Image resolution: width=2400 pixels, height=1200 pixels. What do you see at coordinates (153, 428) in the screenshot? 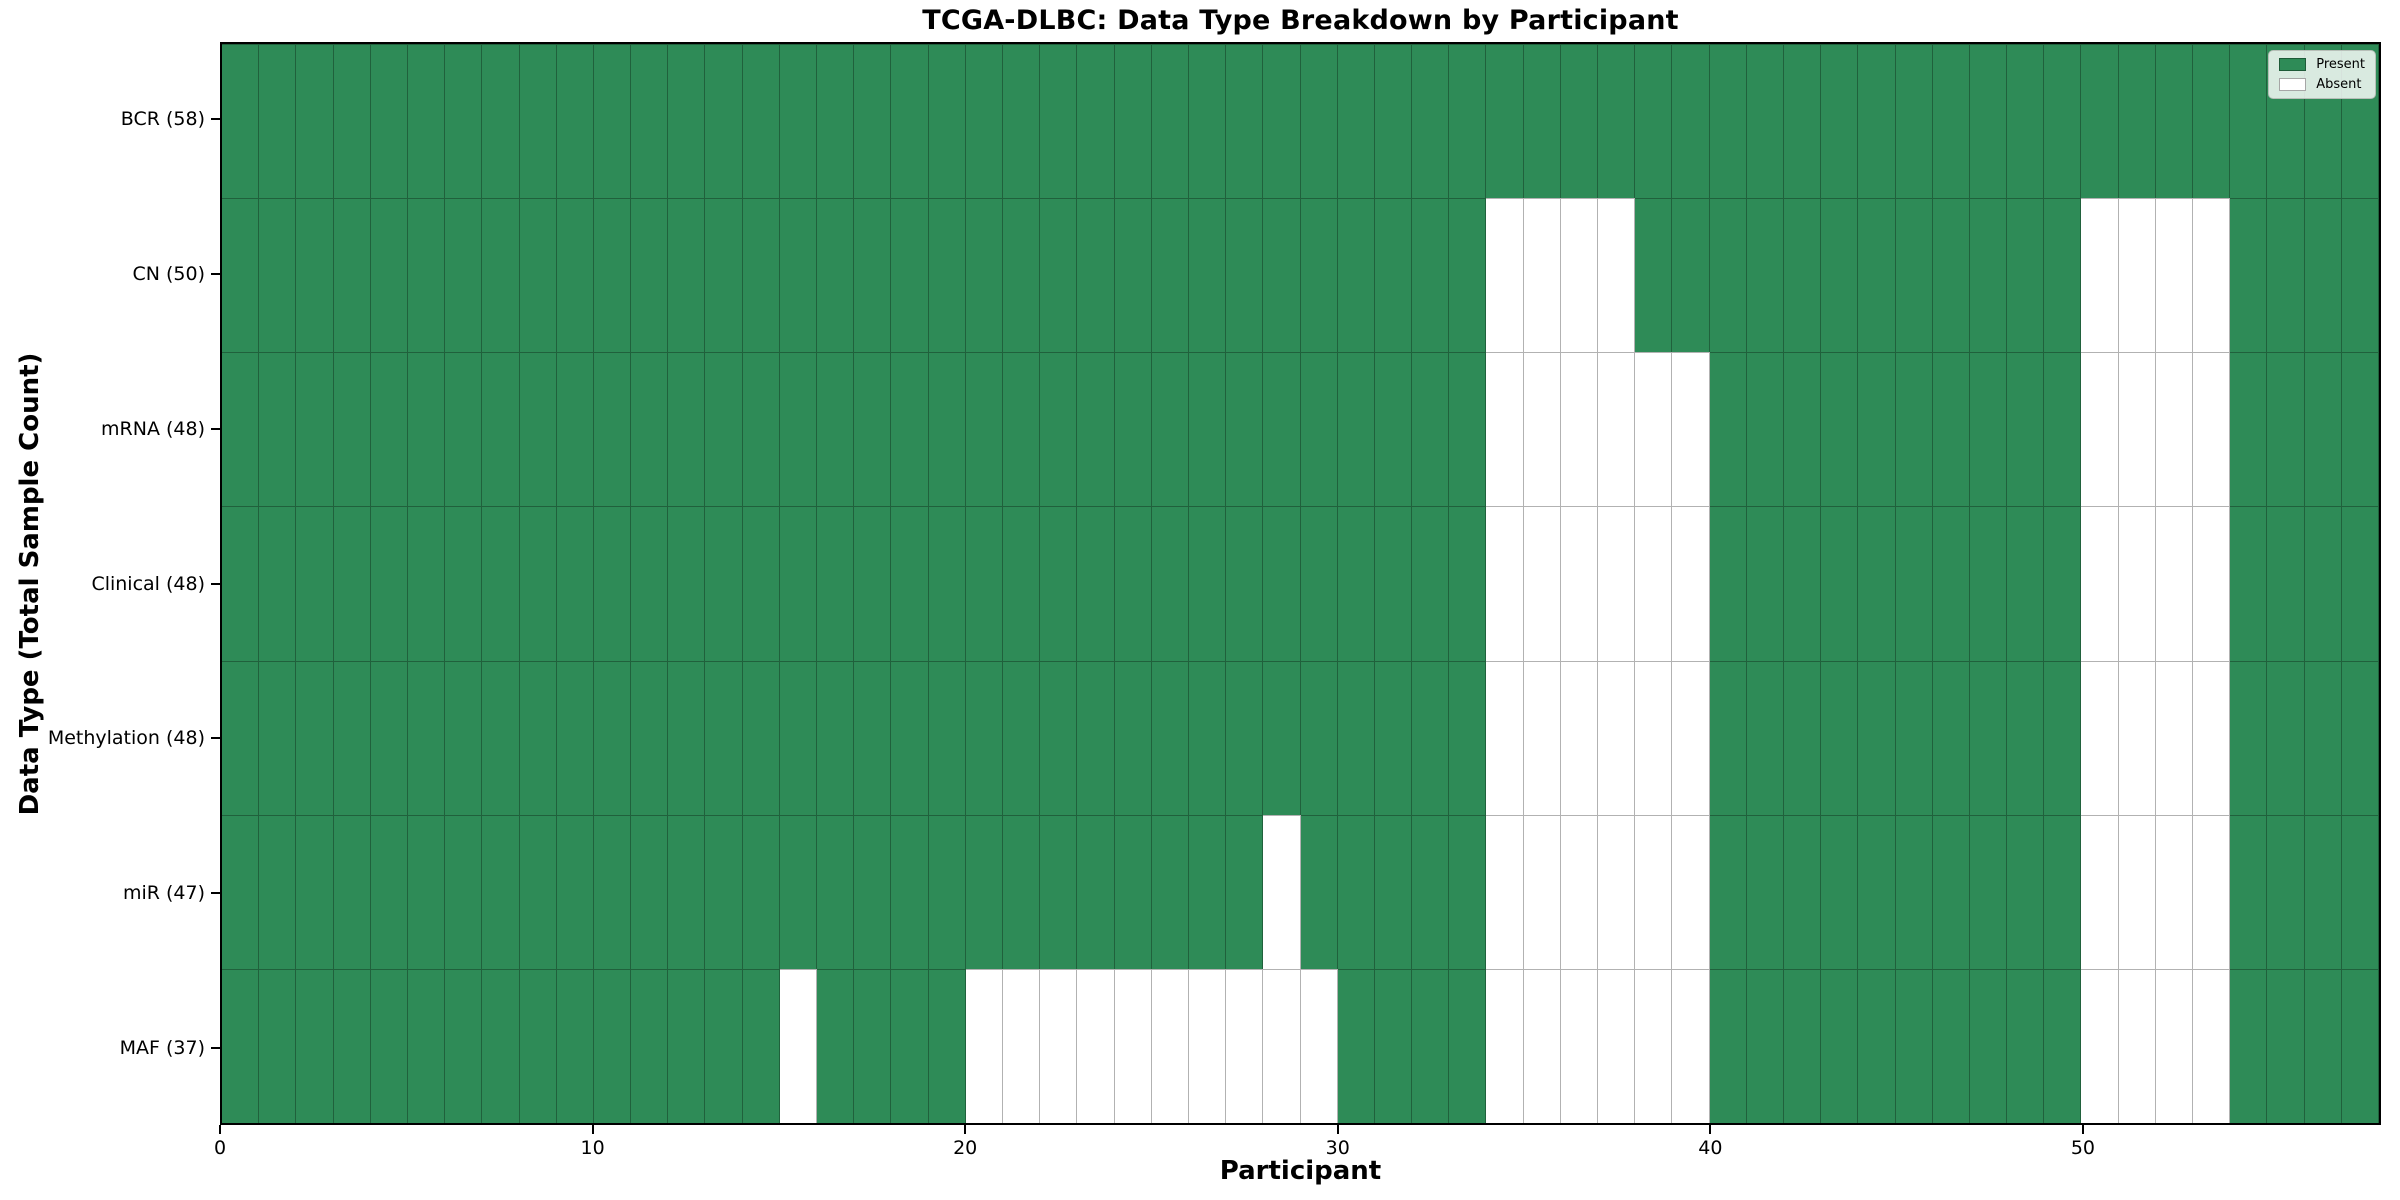
I see `y-tick-label: mRNA (48)` at bounding box center [153, 428].